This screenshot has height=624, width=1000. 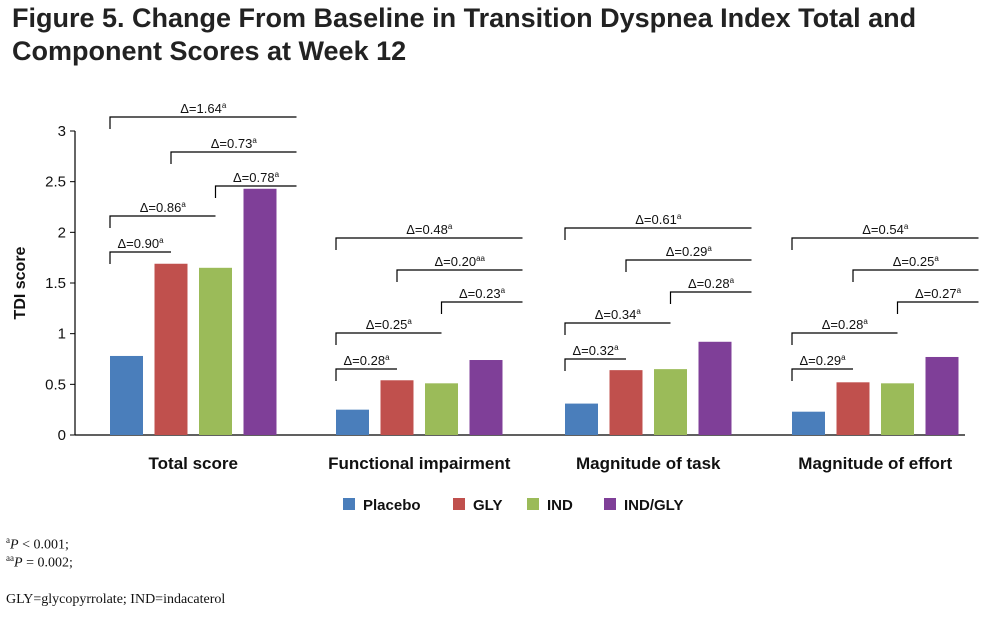 What do you see at coordinates (653, 505) in the screenshot?
I see `legend-label: IND/GLY` at bounding box center [653, 505].